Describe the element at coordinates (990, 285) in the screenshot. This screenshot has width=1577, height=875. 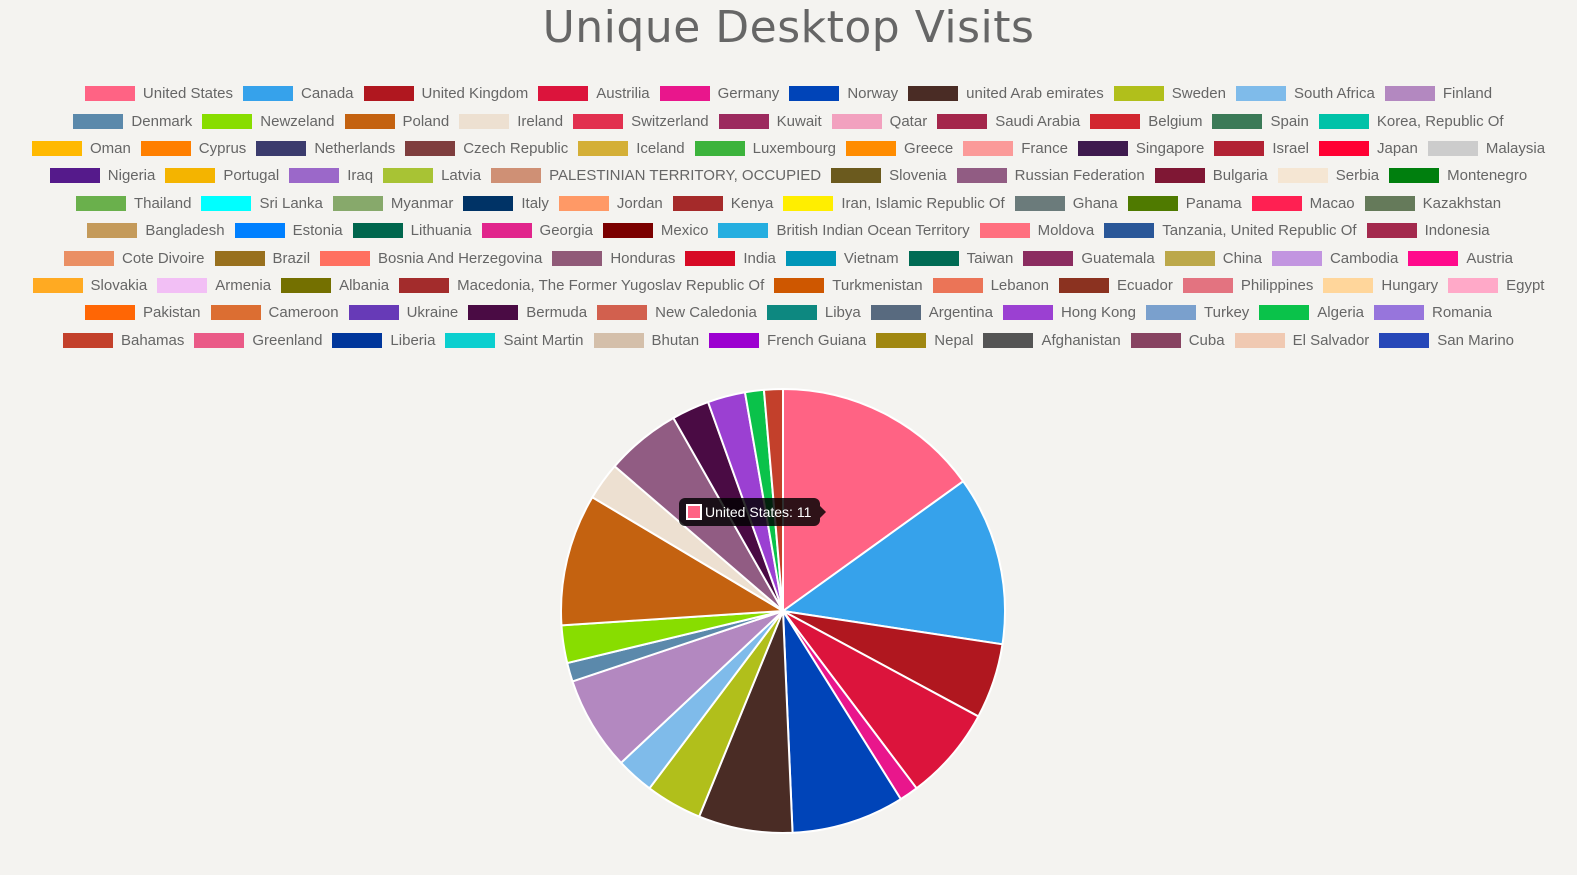
I see `legend-item: Lebanon` at that location.